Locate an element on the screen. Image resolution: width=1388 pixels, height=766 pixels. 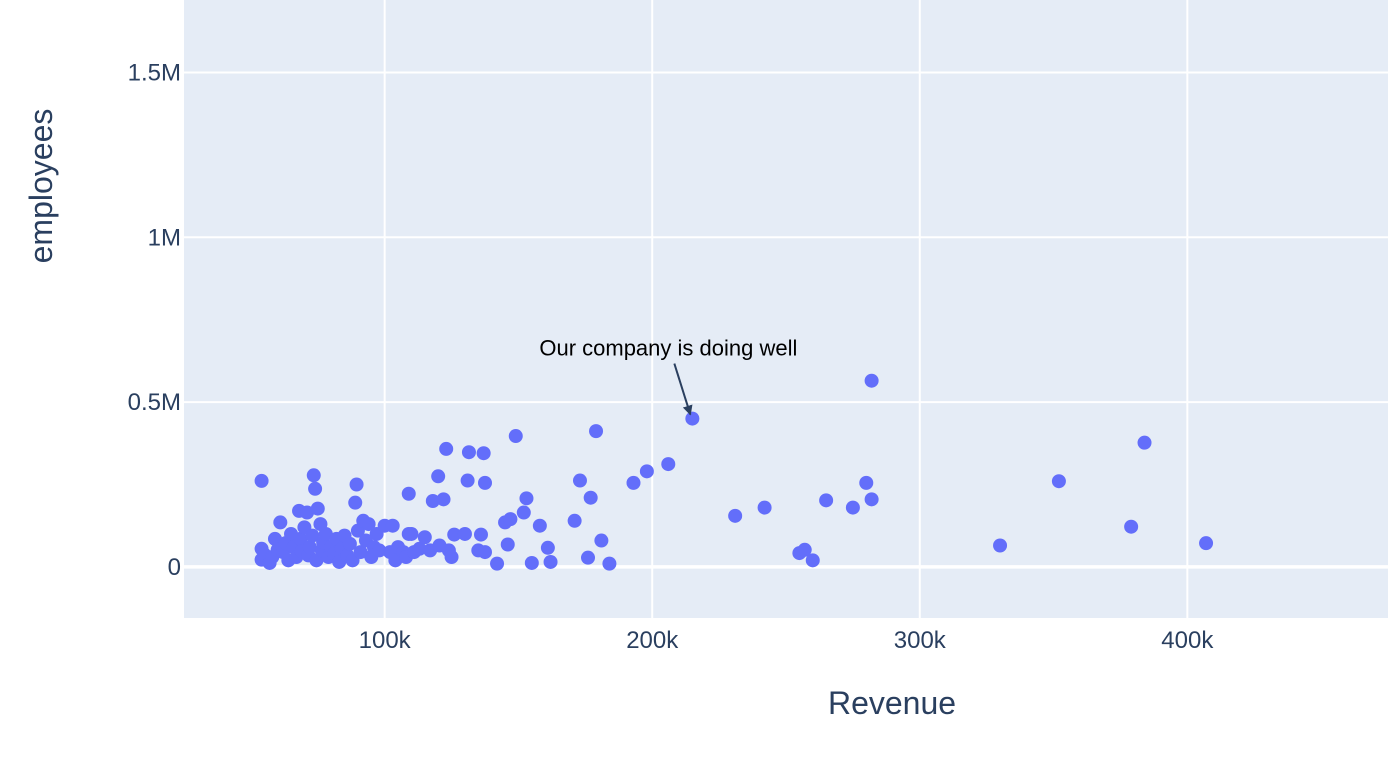
annotation-text: Our company is doing well is located at coordinates (668, 348).